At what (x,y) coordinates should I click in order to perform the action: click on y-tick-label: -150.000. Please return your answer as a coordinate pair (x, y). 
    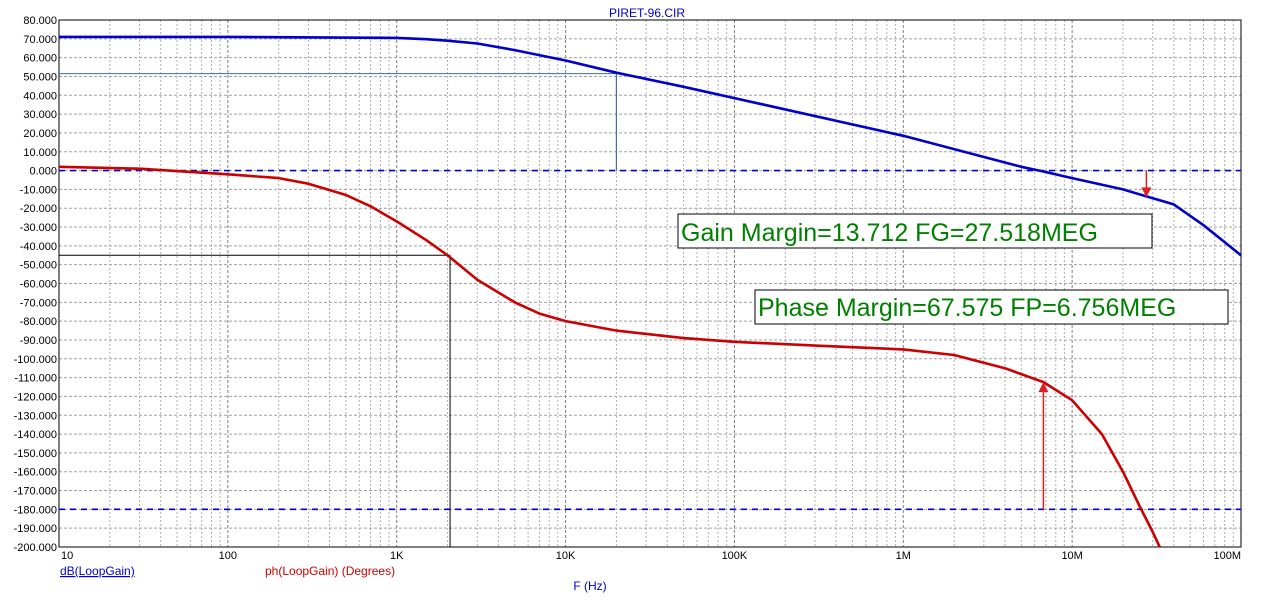
    Looking at the image, I should click on (35, 454).